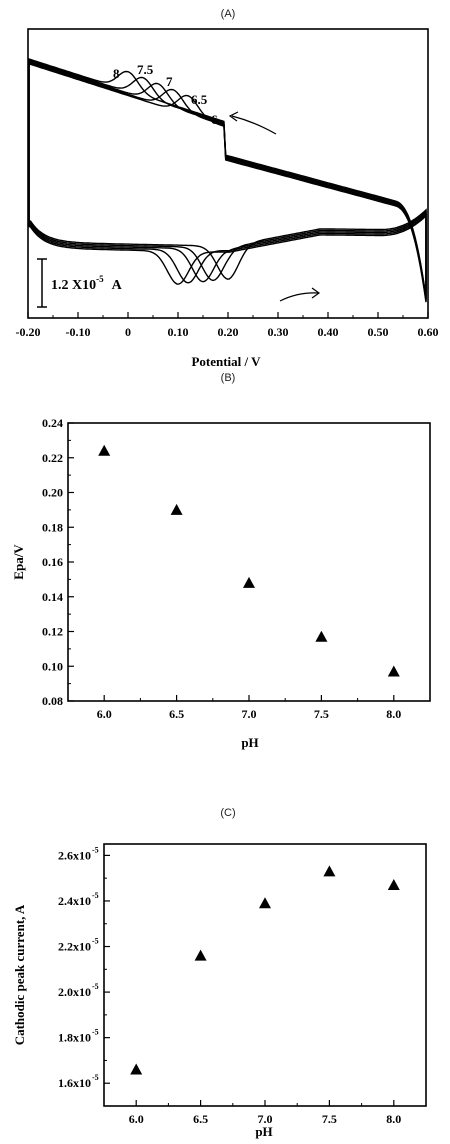 This screenshot has width=450, height=1144. I want to click on panel-c-y-axis-title: Cathodic peak current, A, so click(19, 974).